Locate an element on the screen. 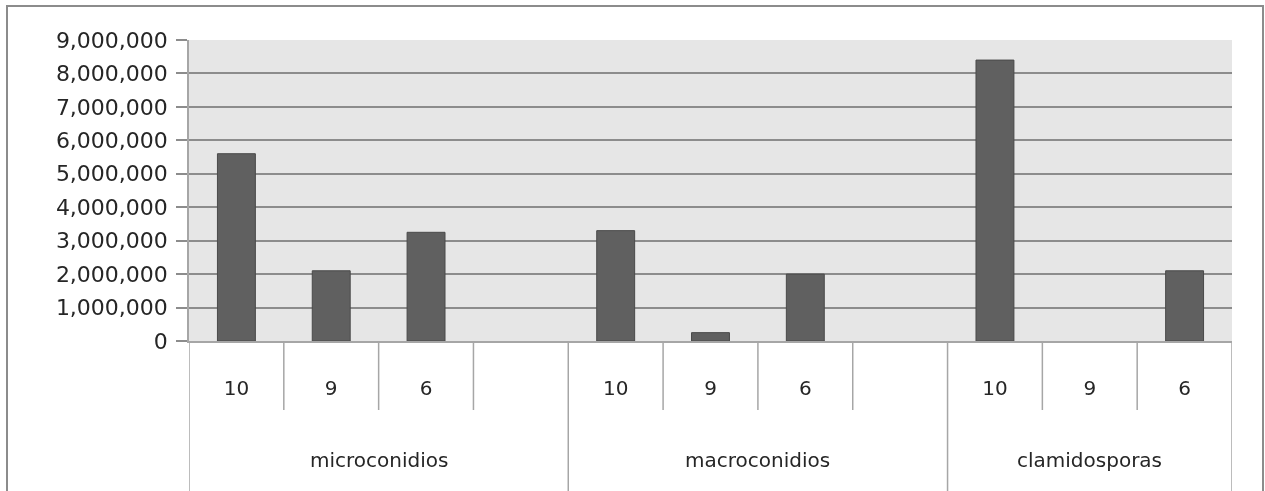 The width and height of the screenshot is (1265, 491). y-tick-label: 5,000,000 is located at coordinates (111, 174).